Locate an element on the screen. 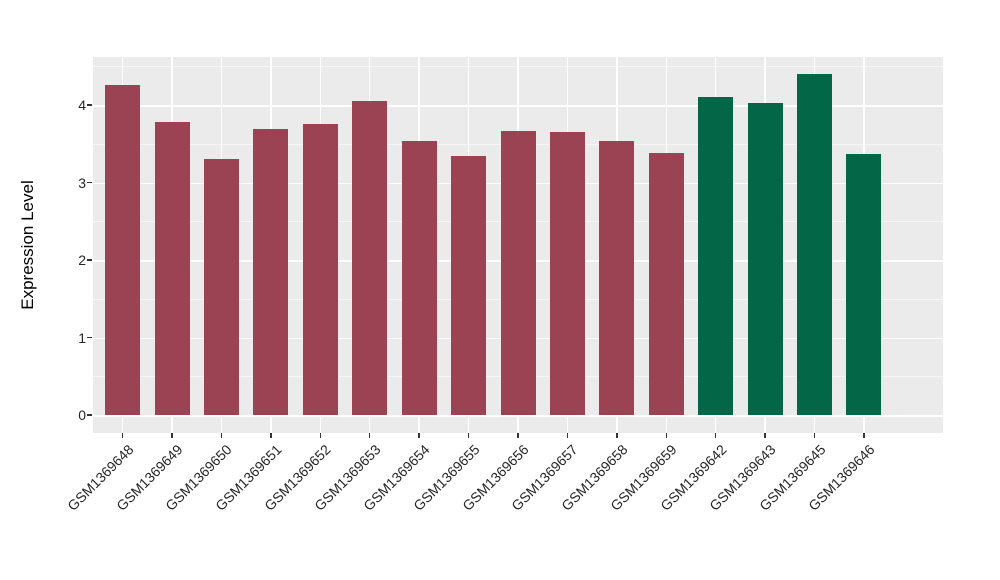 This screenshot has height=580, width=1000. x-tick-label-GSM1369642: GSM1369642 is located at coordinates (693, 477).